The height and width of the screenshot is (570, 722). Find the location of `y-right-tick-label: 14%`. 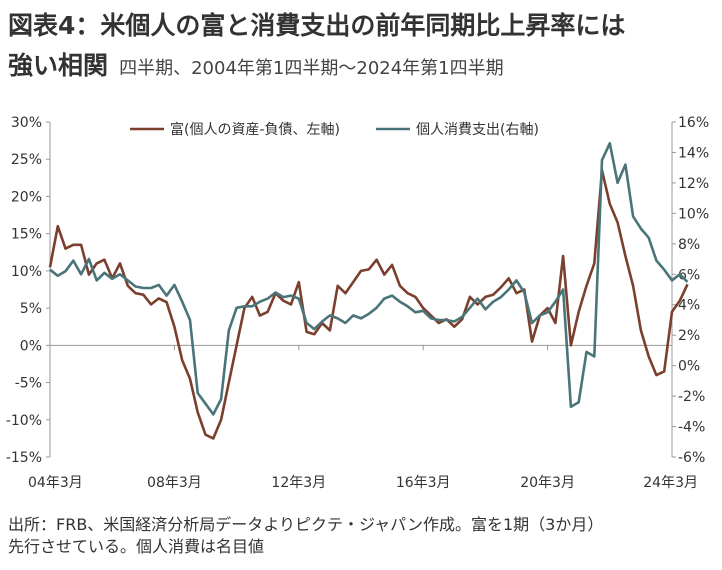

y-right-tick-label: 14% is located at coordinates (693, 153).